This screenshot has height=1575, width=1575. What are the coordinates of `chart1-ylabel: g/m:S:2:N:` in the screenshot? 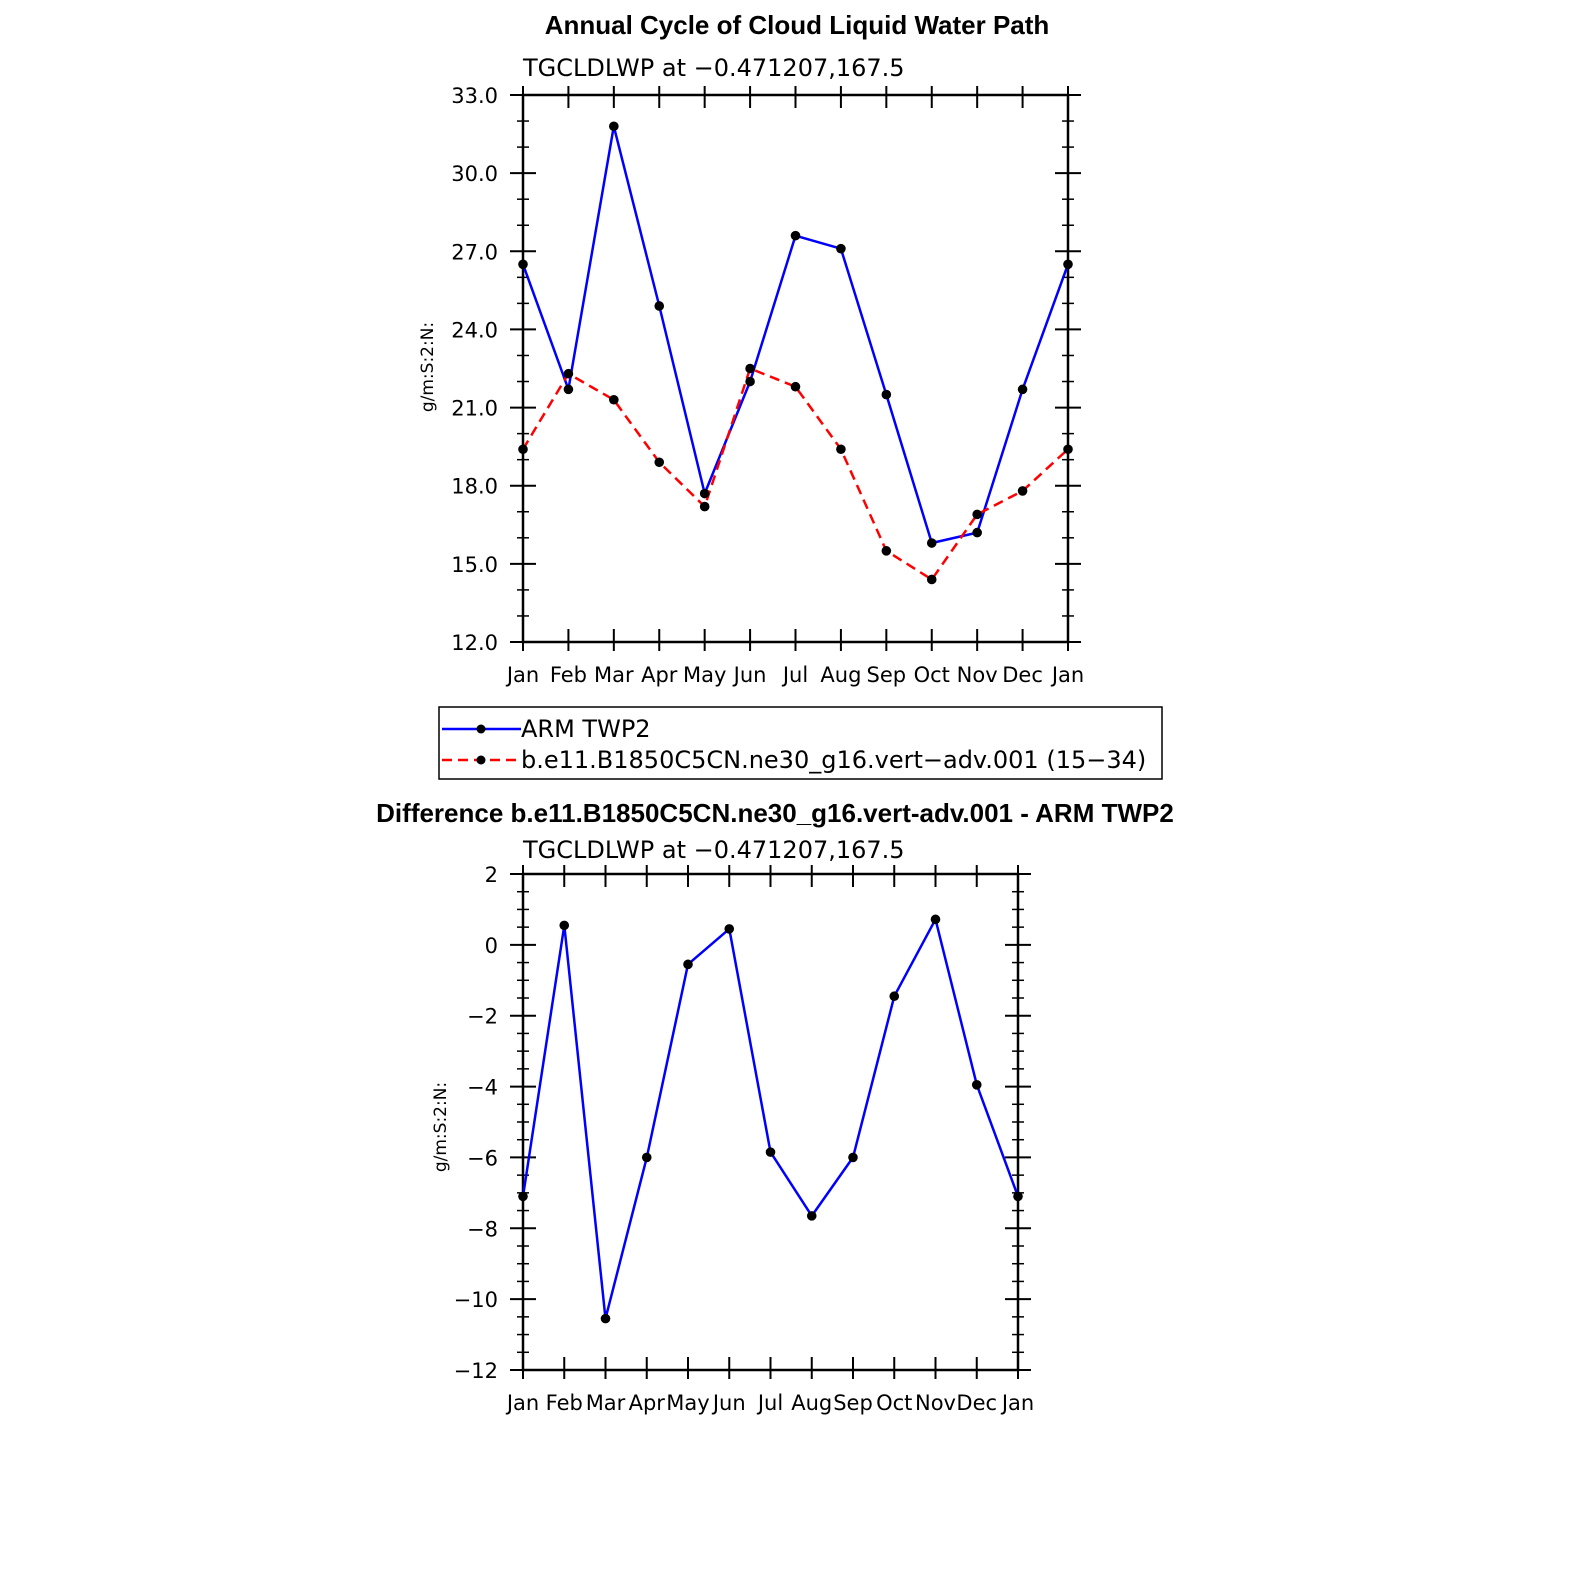 It's located at (428, 367).